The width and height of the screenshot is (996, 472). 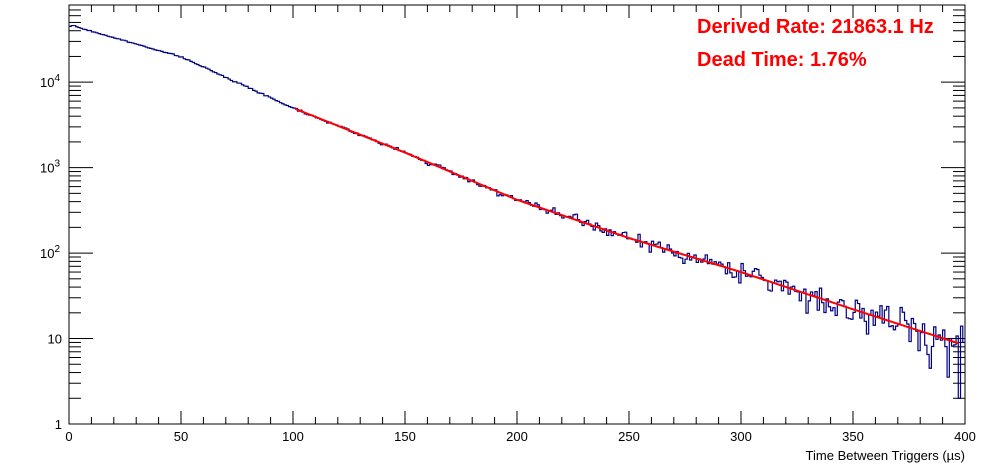 What do you see at coordinates (885, 455) in the screenshot?
I see `x-axis-title: Time Between Triggers (µs)` at bounding box center [885, 455].